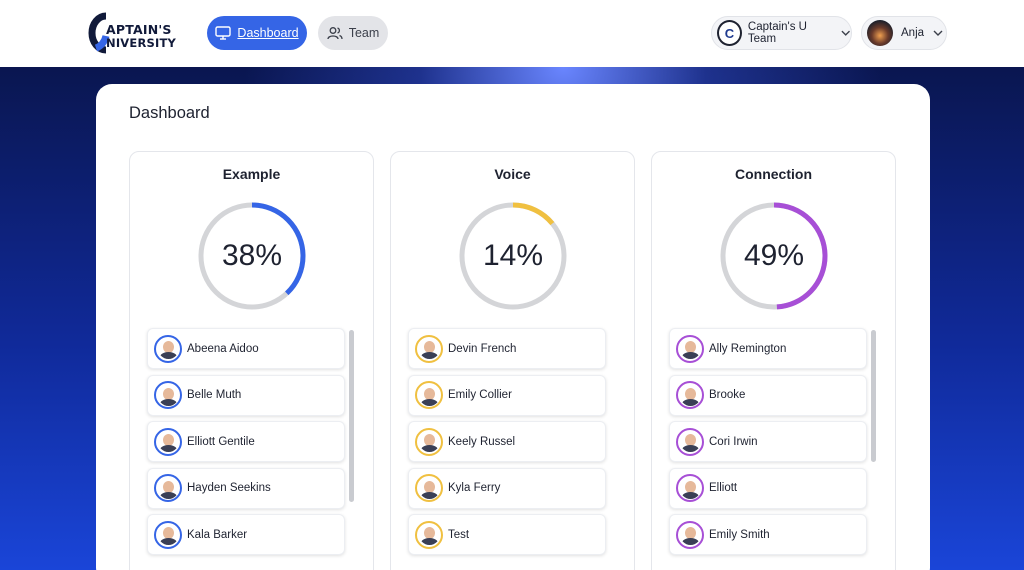  Describe the element at coordinates (729, 33) in the screenshot. I see `team-badge-icon: C` at that location.